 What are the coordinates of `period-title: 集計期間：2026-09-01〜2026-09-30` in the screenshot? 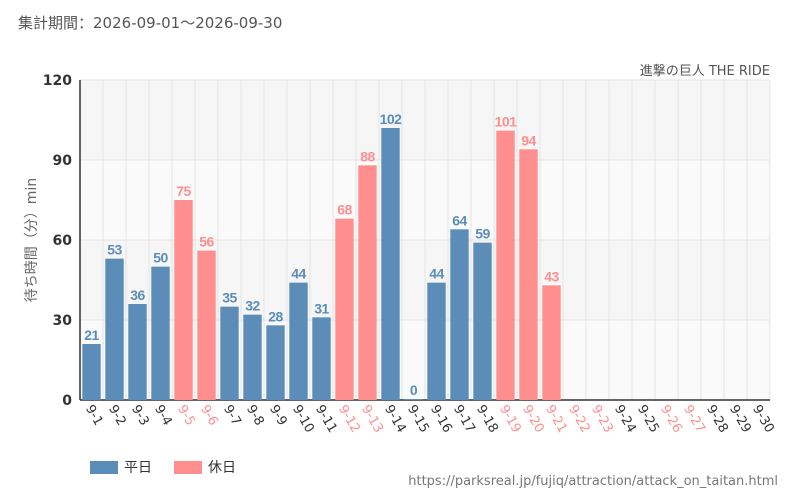 It's located at (150, 22).